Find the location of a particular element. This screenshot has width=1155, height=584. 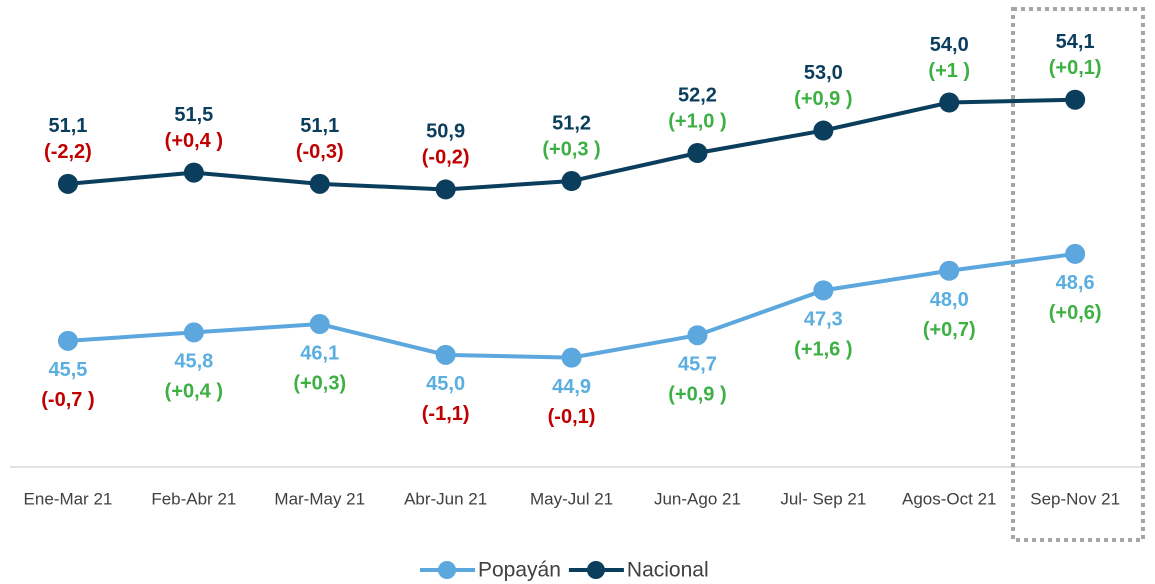

data-label: 51,2 is located at coordinates (571, 123).